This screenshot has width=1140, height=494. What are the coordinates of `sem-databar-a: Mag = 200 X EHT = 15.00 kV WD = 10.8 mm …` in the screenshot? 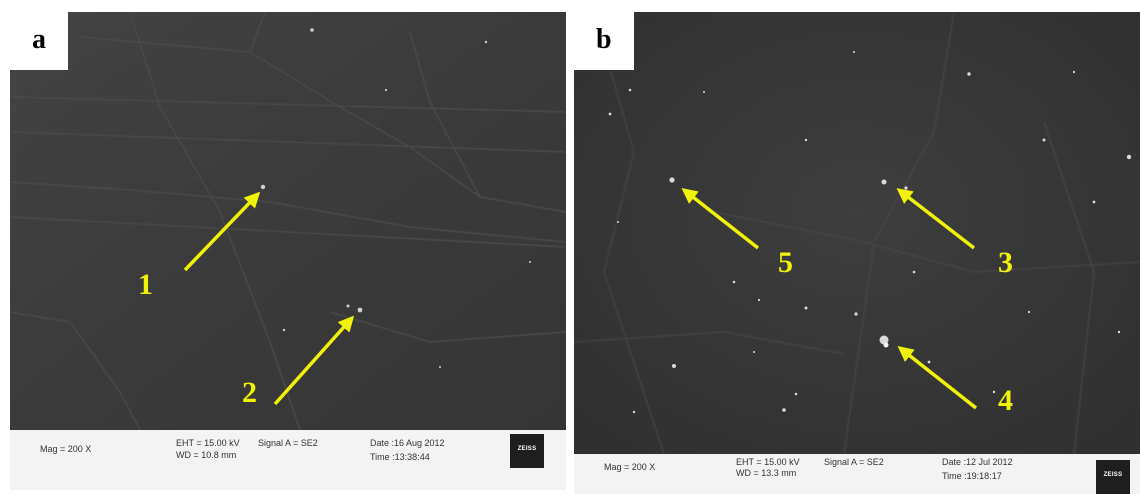 It's located at (288, 460).